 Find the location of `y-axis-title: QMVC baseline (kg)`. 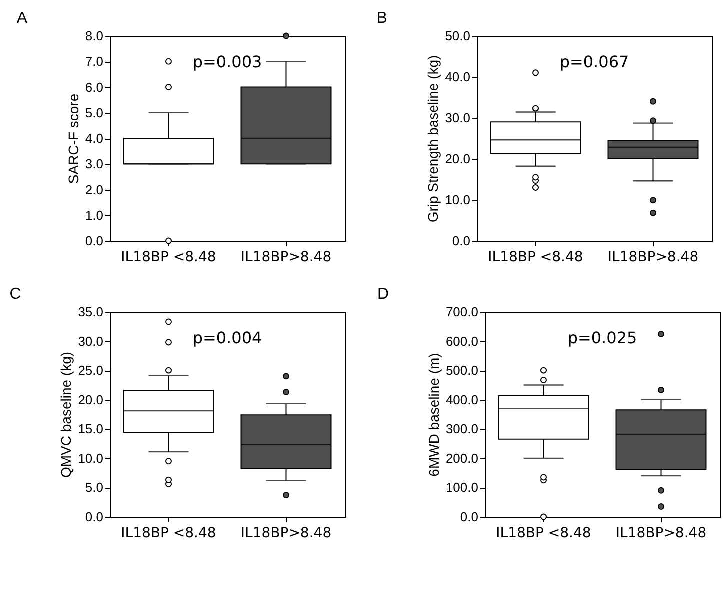

y-axis-title: QMVC baseline (kg) is located at coordinates (66, 415).